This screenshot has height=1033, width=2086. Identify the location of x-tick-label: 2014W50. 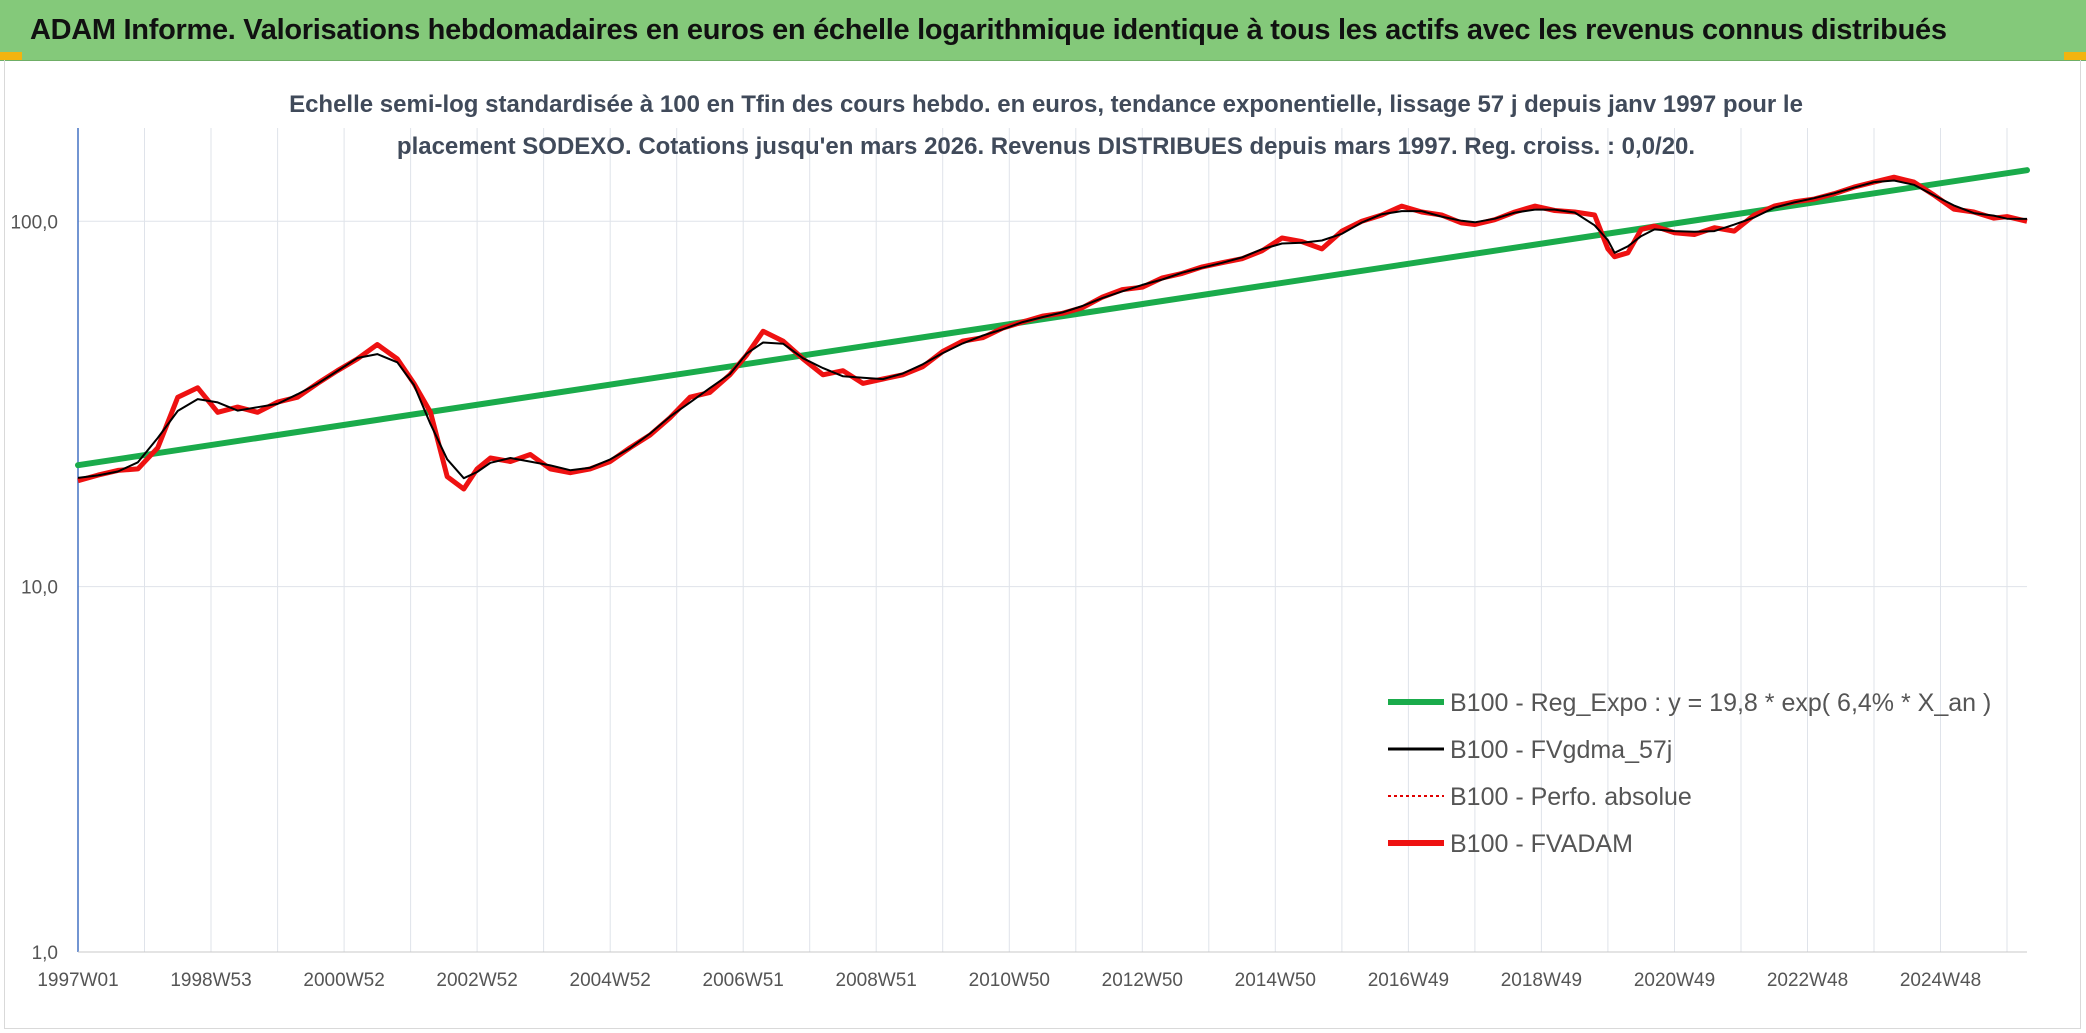
(1275, 980).